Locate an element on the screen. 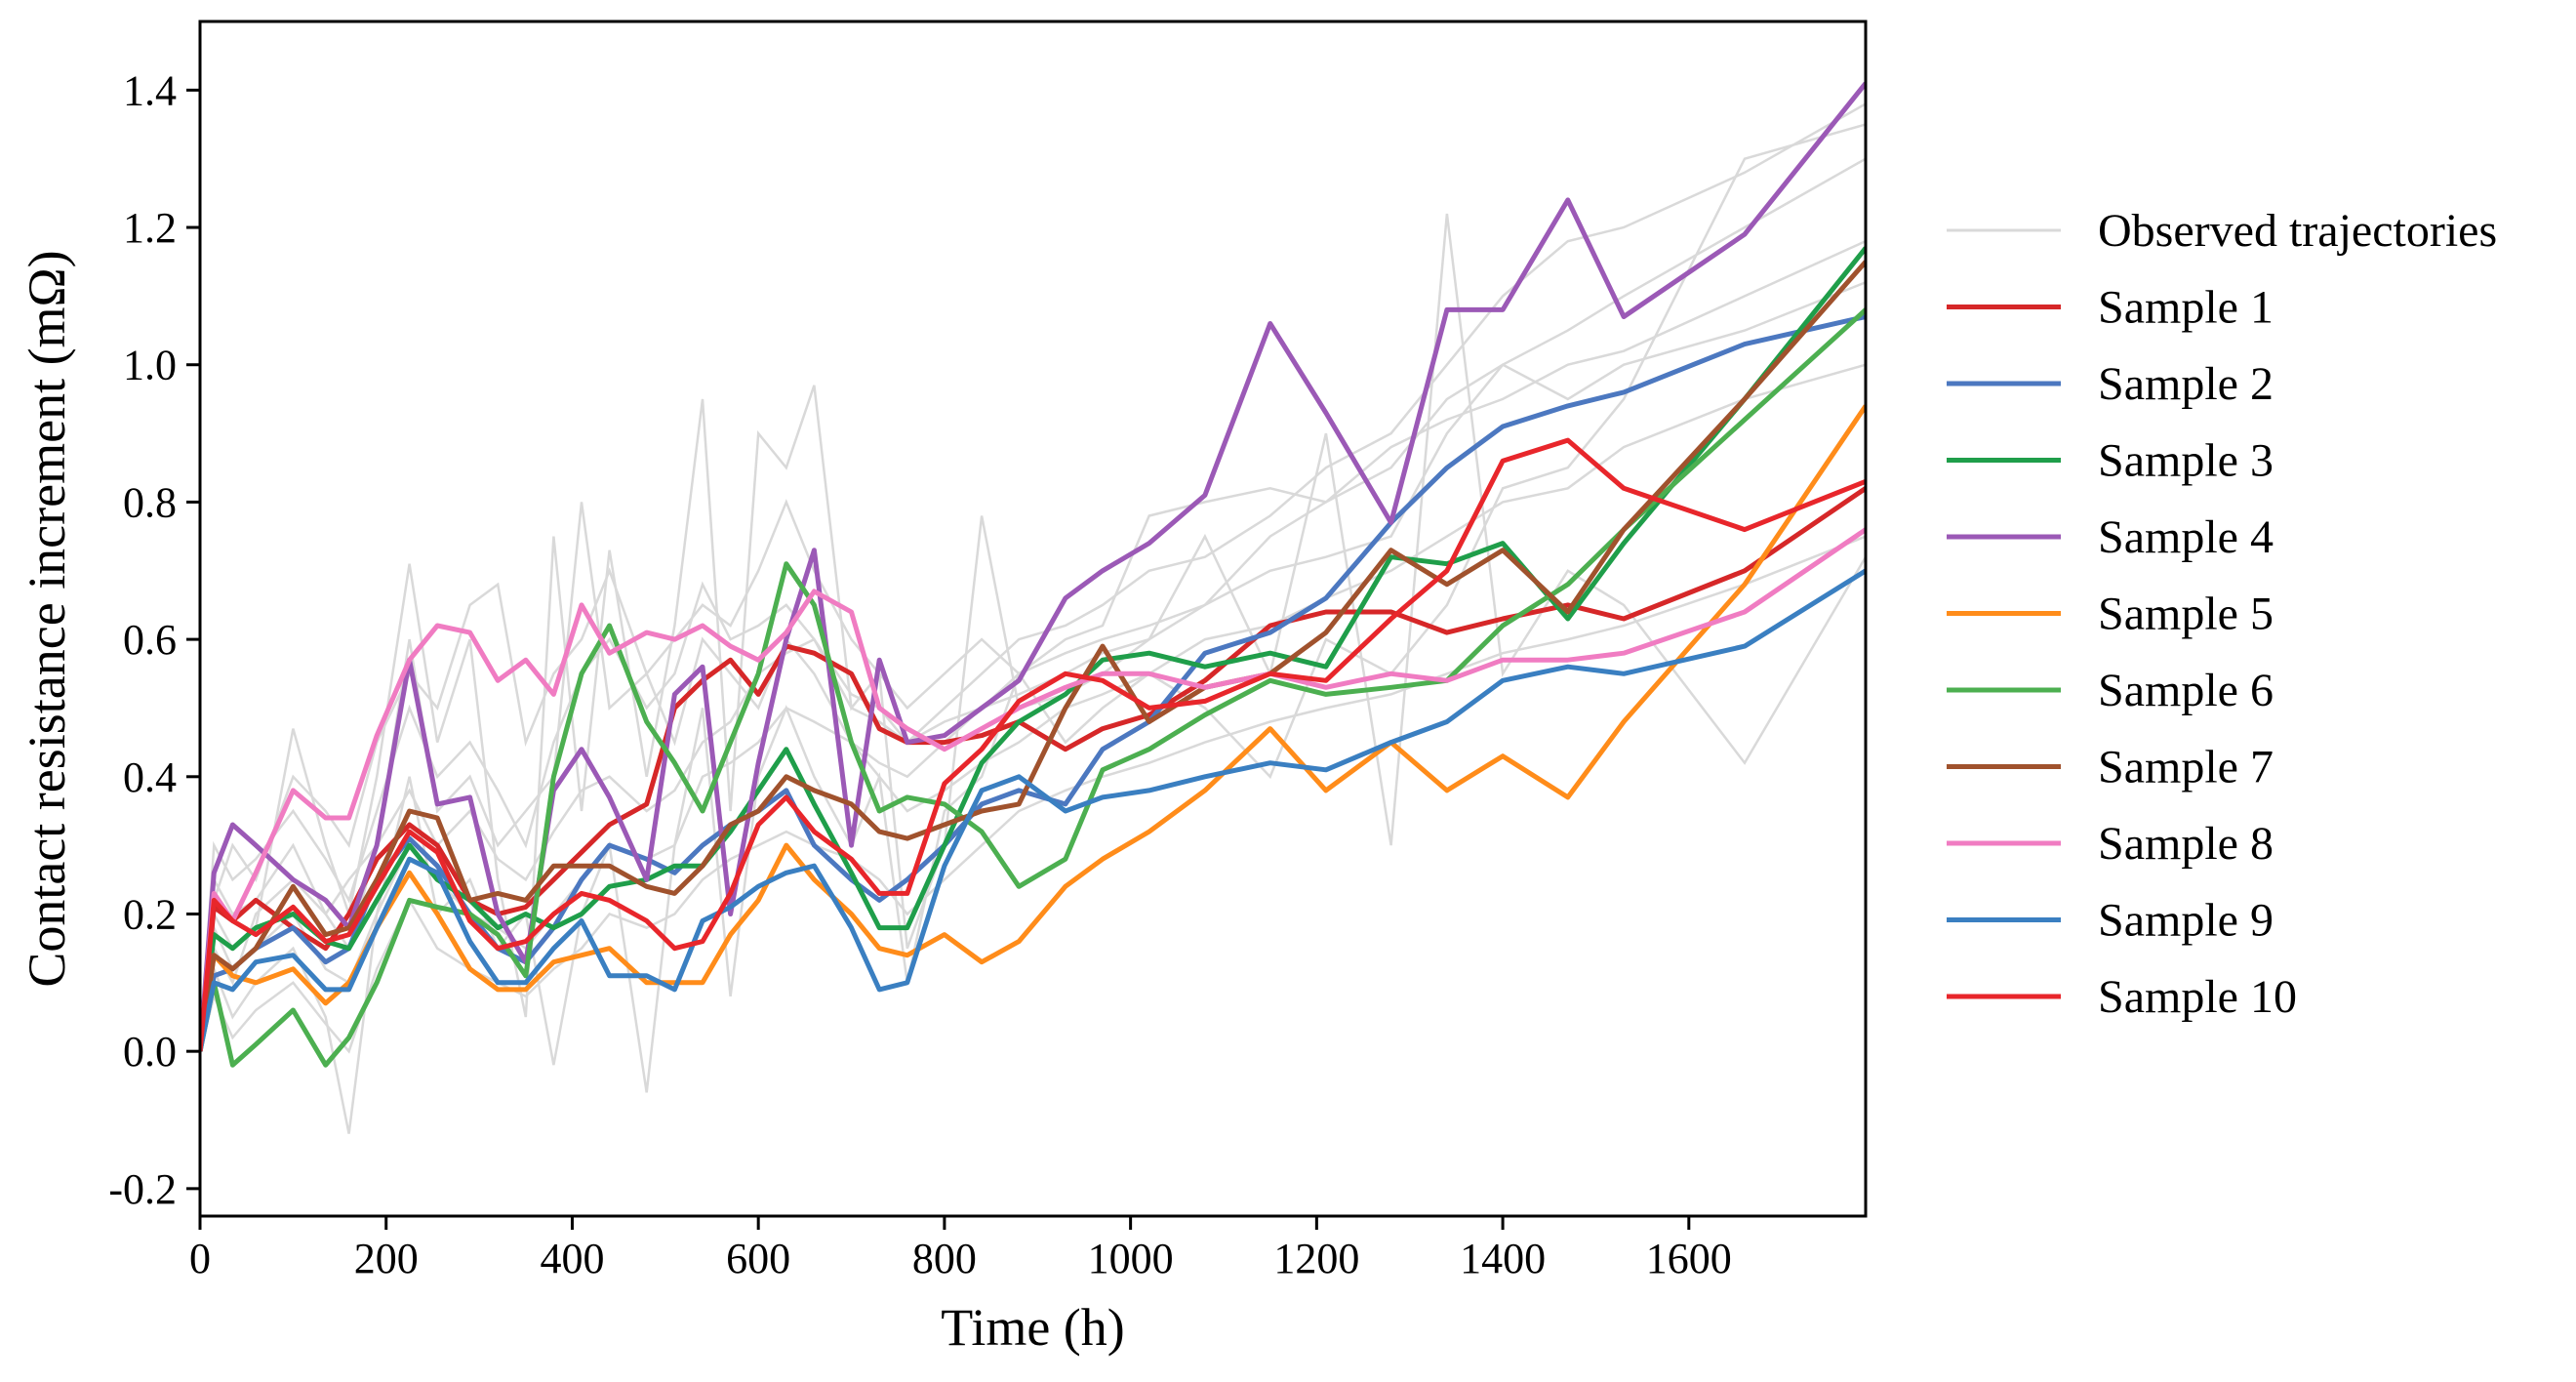 The height and width of the screenshot is (1382, 2576). legend-entry: Sample 6 is located at coordinates (2110, 691).